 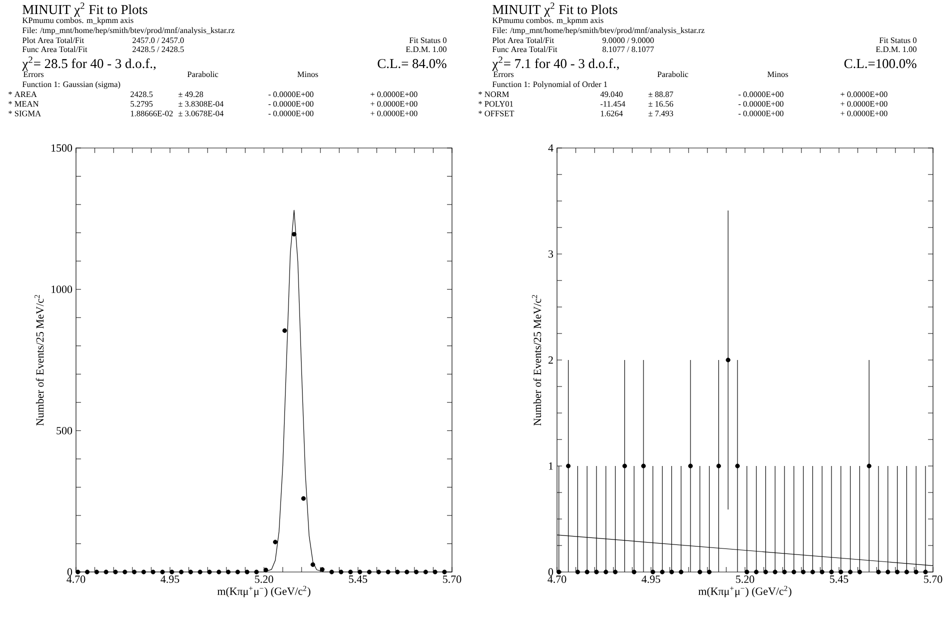 What do you see at coordinates (158, 49) in the screenshot?
I see `text: 2428.5 / 2428.5` at bounding box center [158, 49].